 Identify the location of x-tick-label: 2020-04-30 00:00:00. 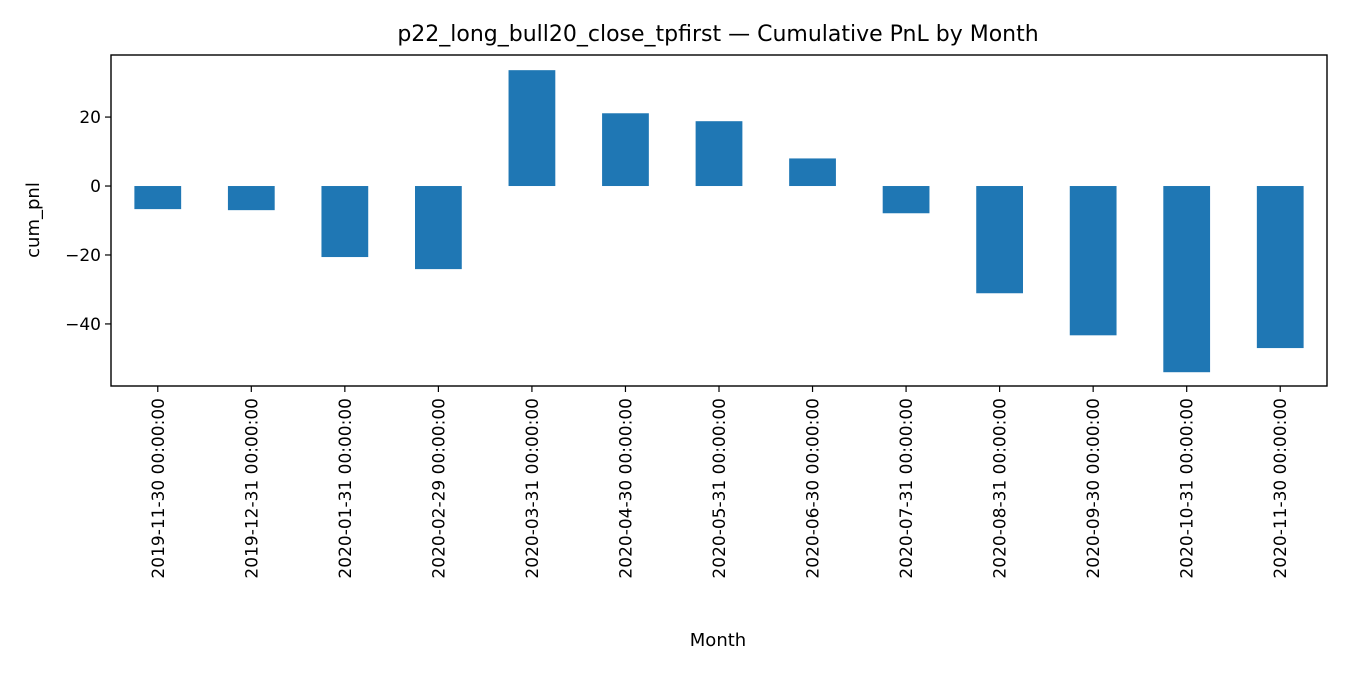
(626, 488).